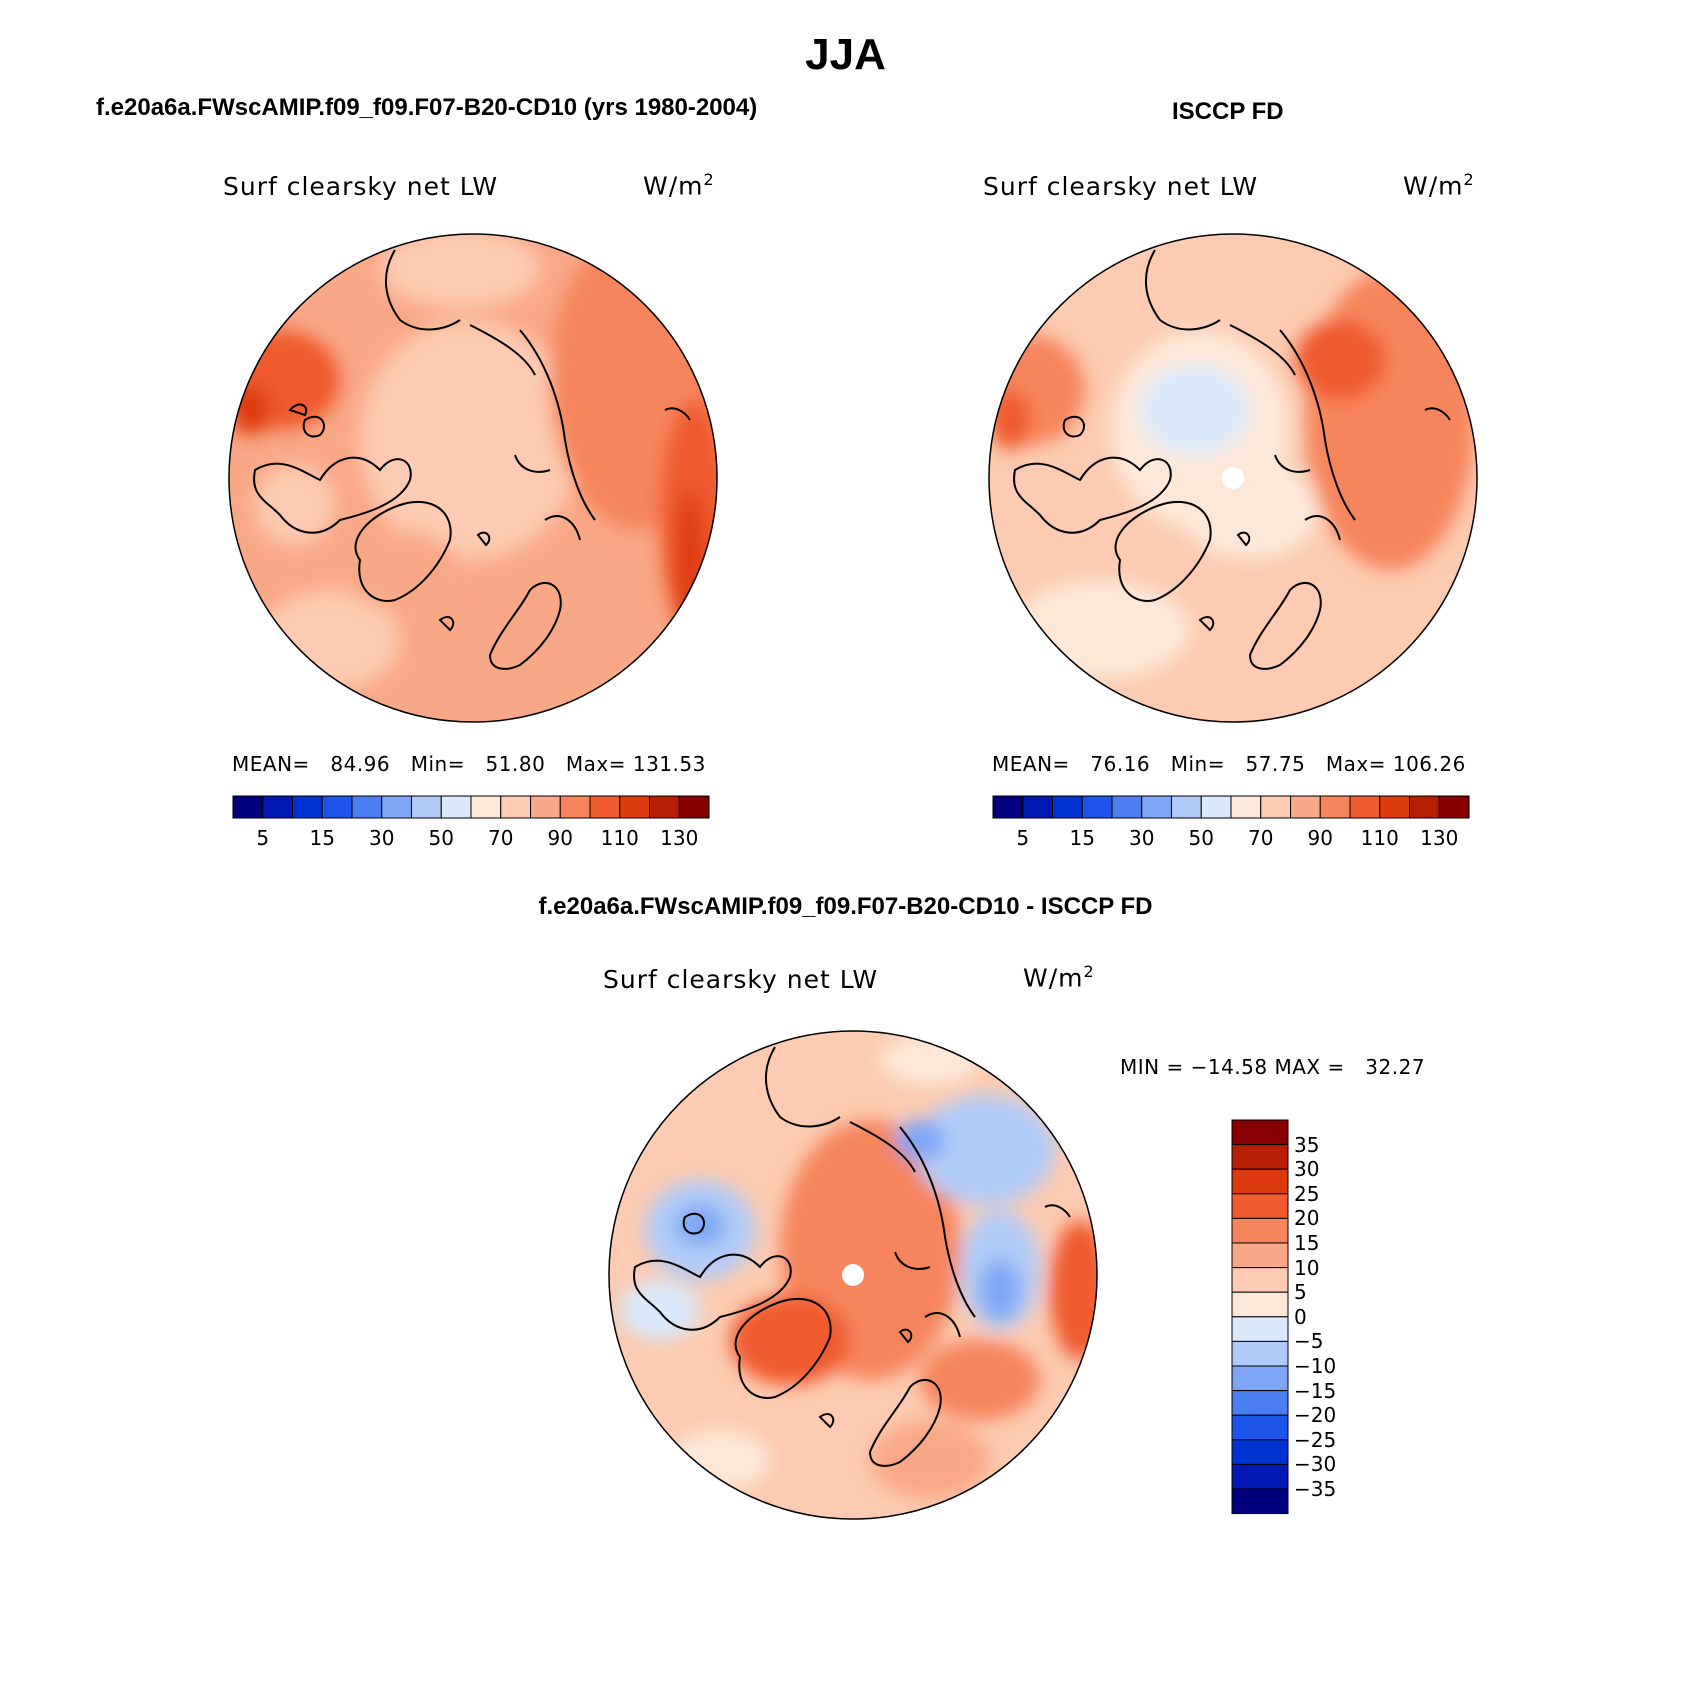 This screenshot has width=1691, height=1694. Describe the element at coordinates (985, 1150) in the screenshot. I see `bottom-siberia-blue-field` at that location.